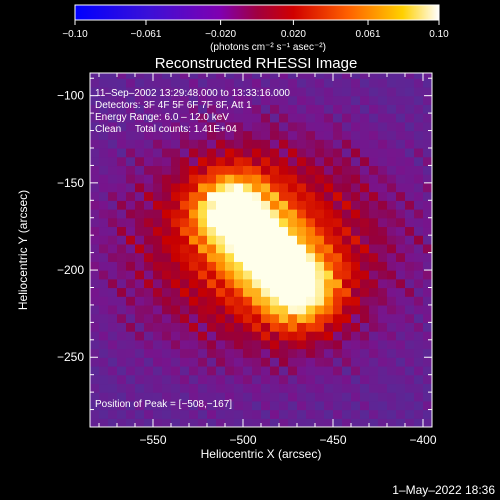  Describe the element at coordinates (166, 129) in the screenshot. I see `annotation-counts: Clean Total counts: 1.41E+04` at that location.